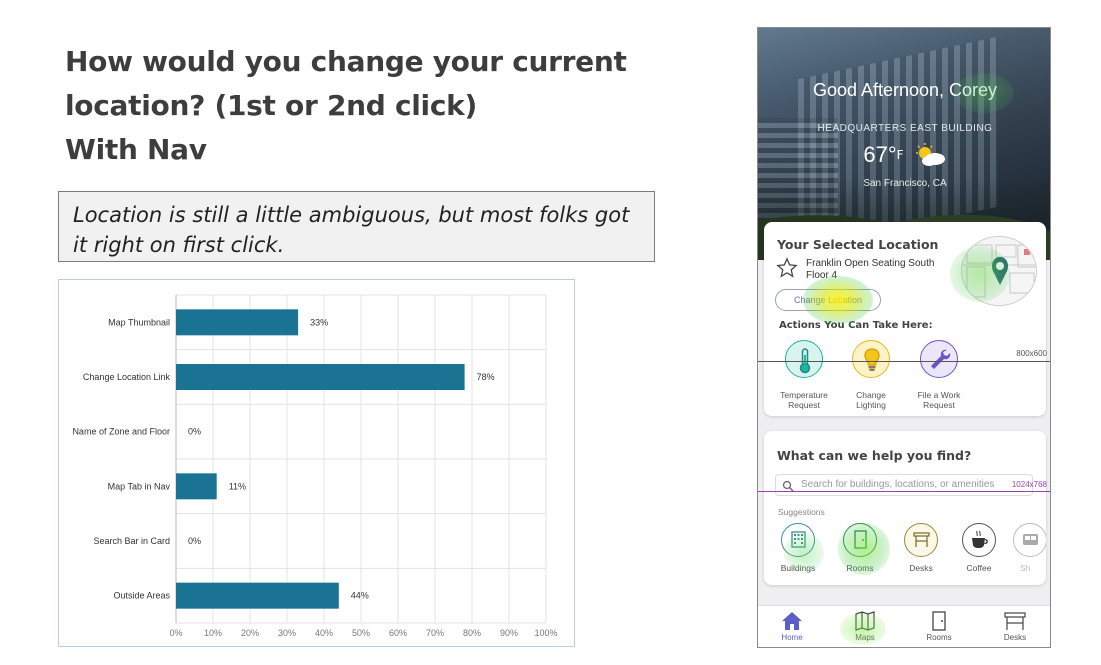 The height and width of the screenshot is (665, 1101). I want to click on x-tick-label: 20%, so click(250, 633).